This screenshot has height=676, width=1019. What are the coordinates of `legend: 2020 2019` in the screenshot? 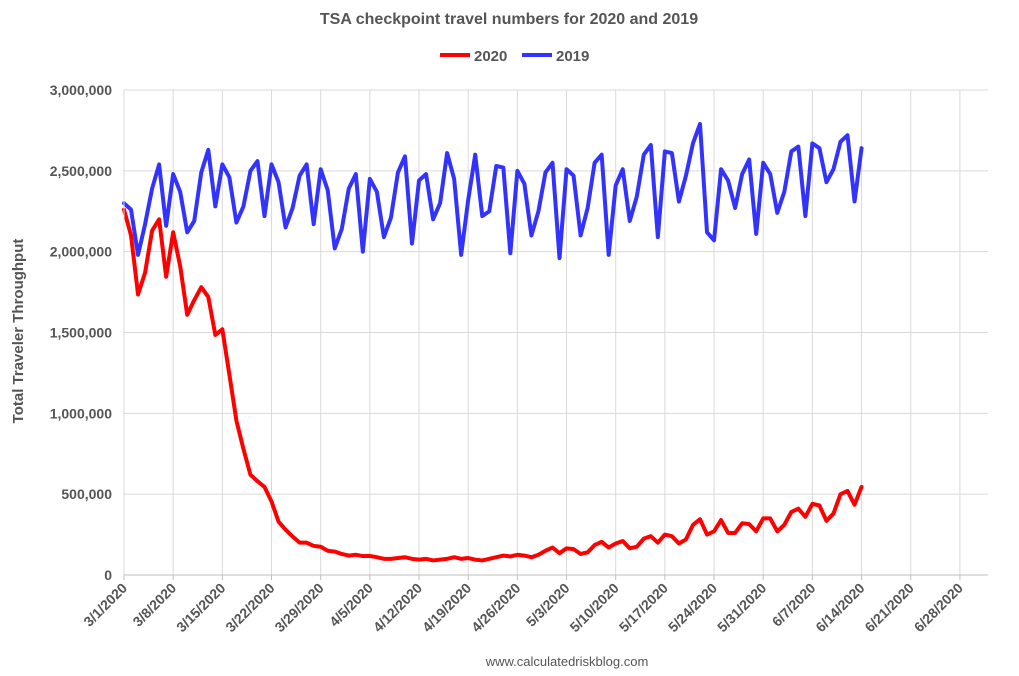 It's located at (514, 56).